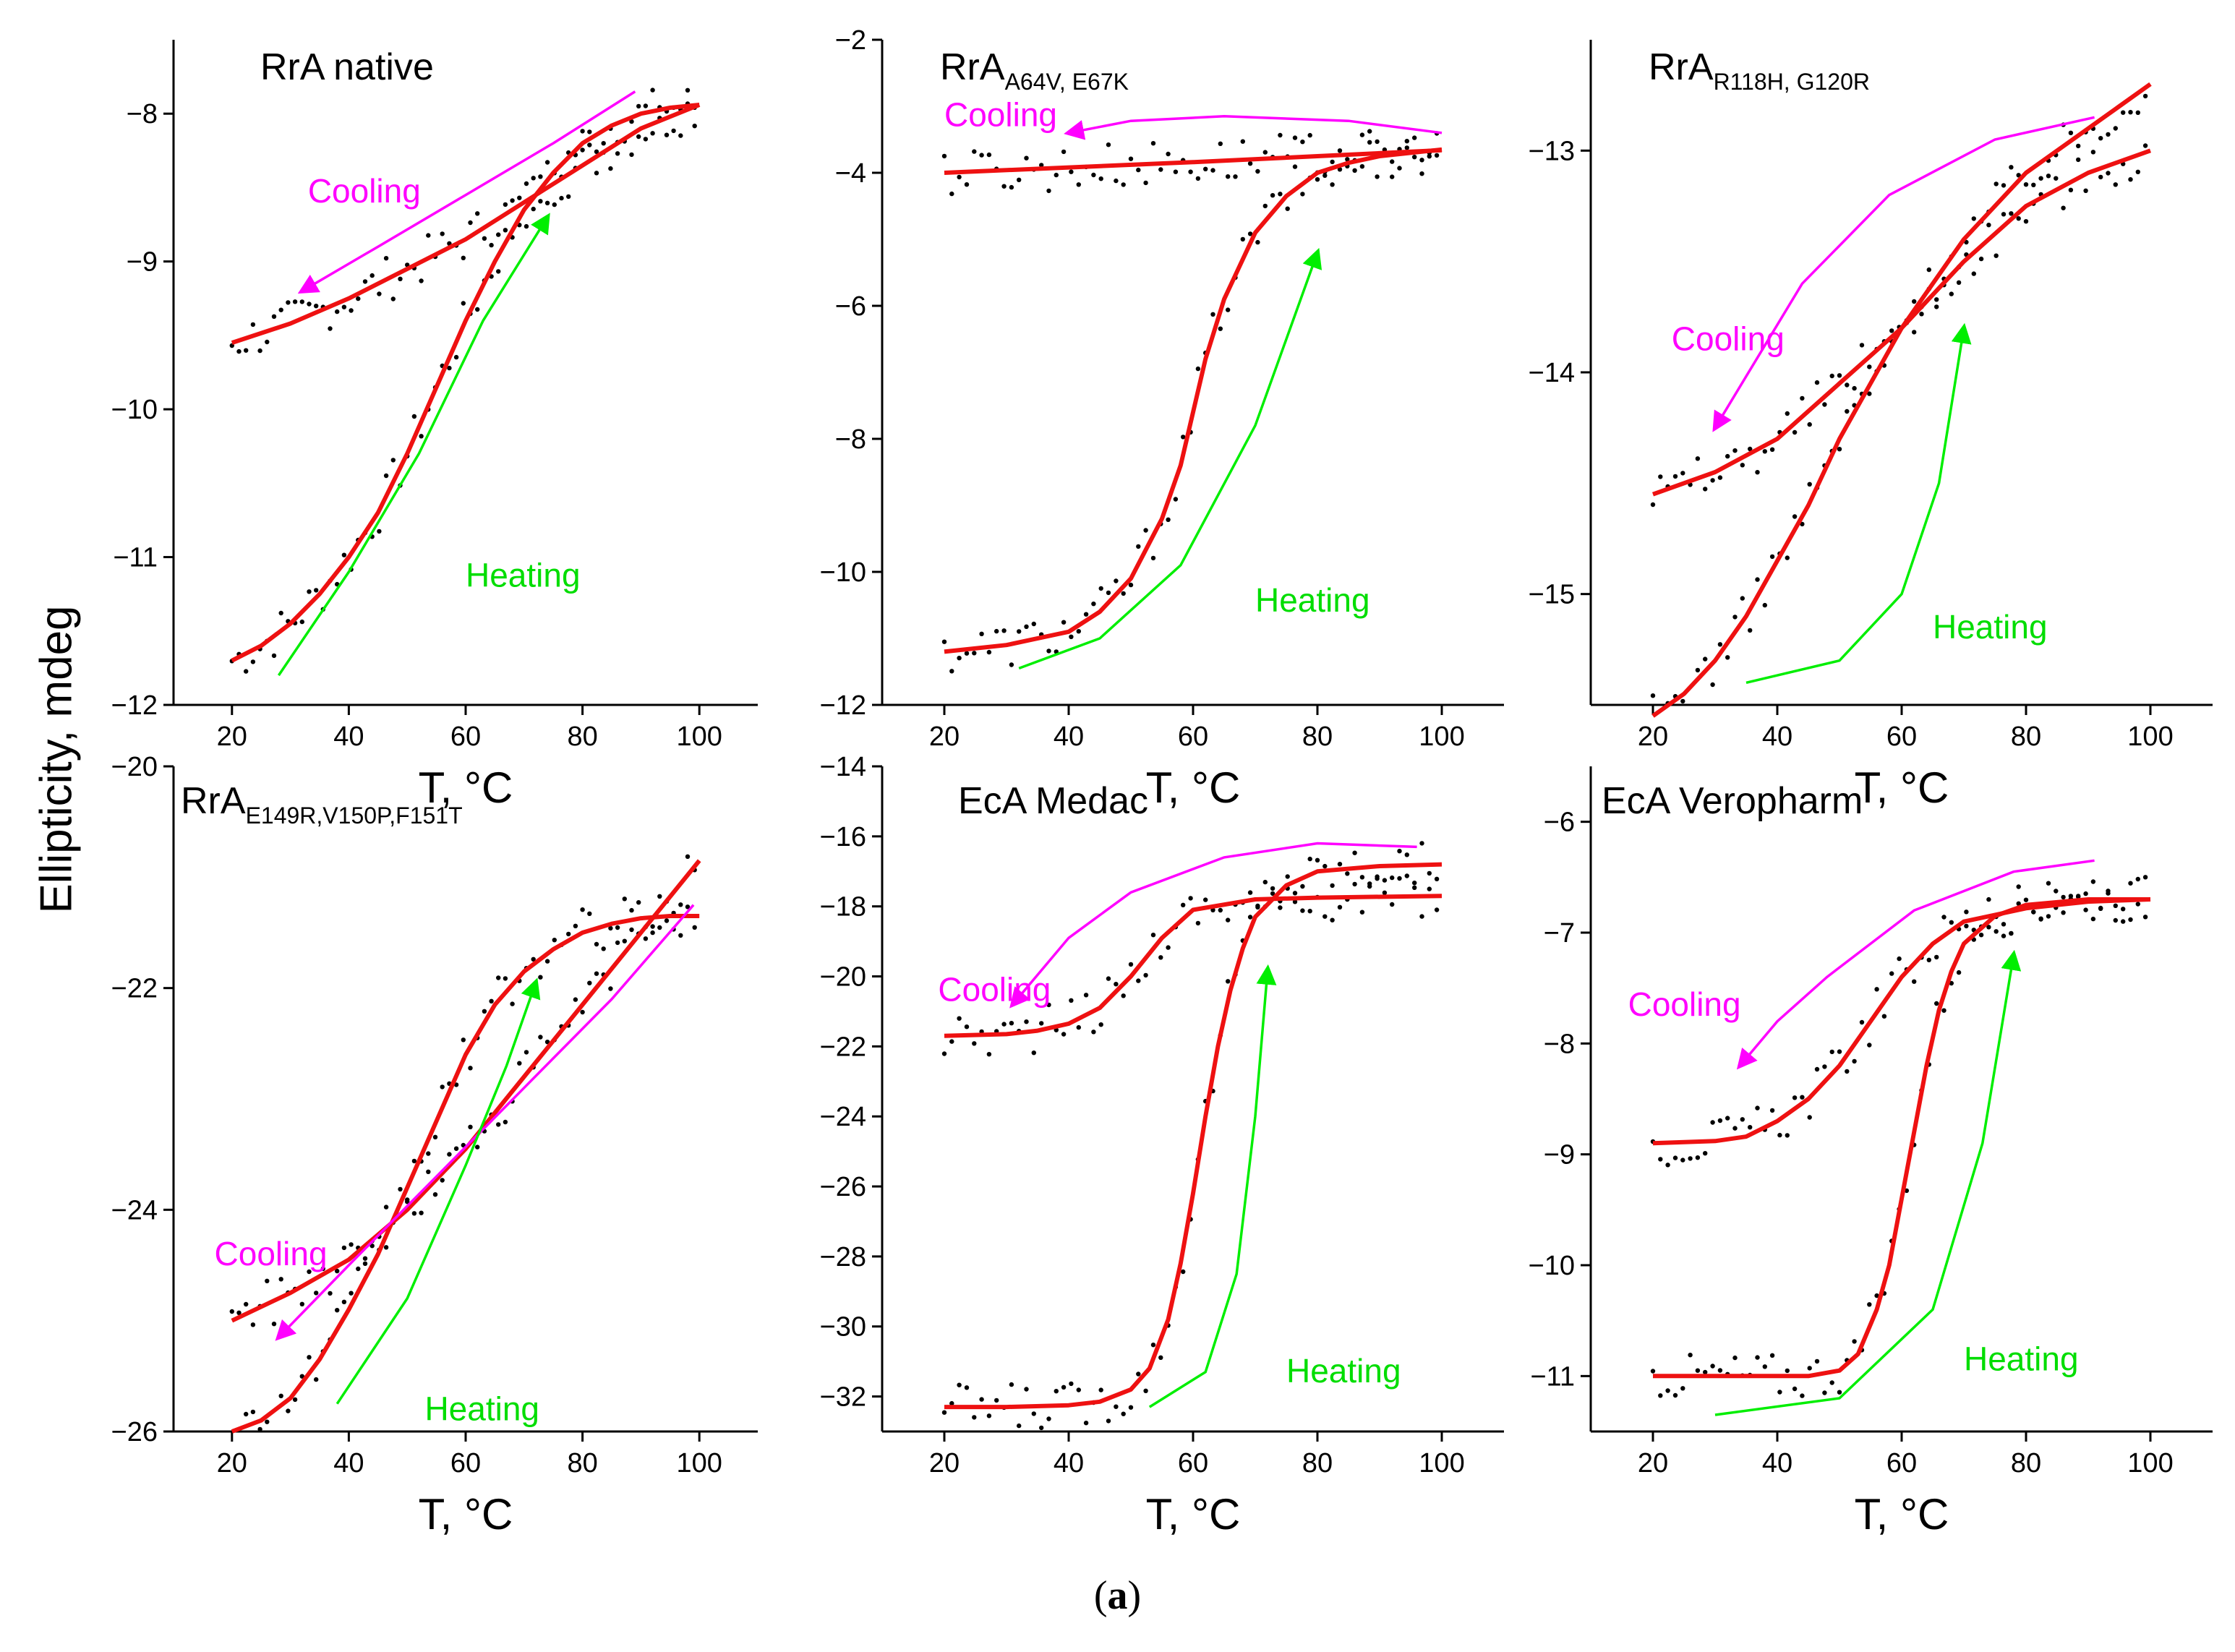 This screenshot has height=1652, width=2235. I want to click on chart-title-subscript: E149R,V150P,F151T, so click(354, 816).